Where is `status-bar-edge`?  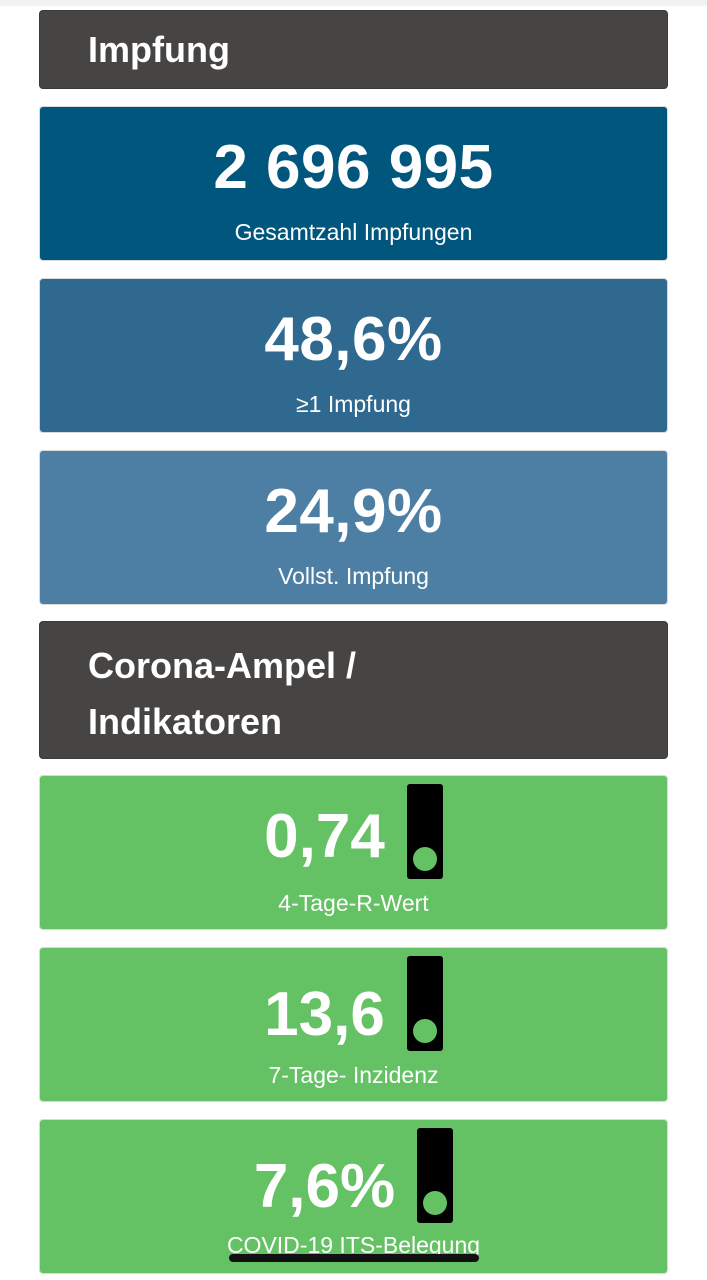
status-bar-edge is located at coordinates (353, 3).